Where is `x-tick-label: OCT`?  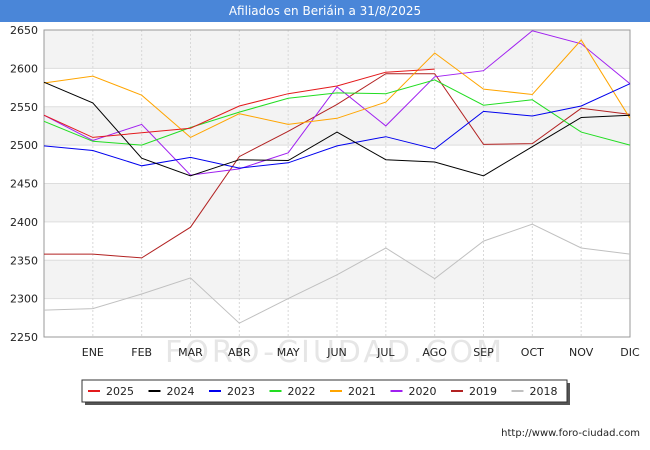 x-tick-label: OCT is located at coordinates (532, 352).